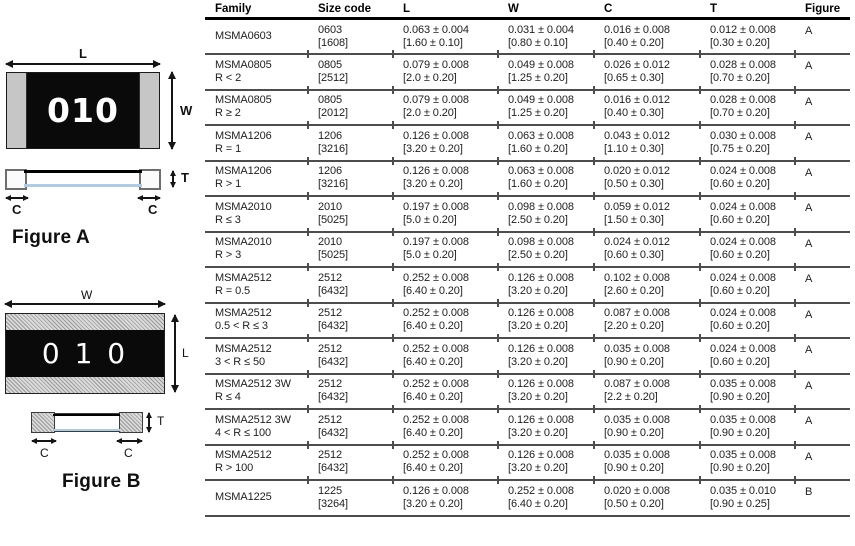  Describe the element at coordinates (256, 213) in the screenshot. I see `cell-family: MSMA2010 R ≤ 3` at that location.